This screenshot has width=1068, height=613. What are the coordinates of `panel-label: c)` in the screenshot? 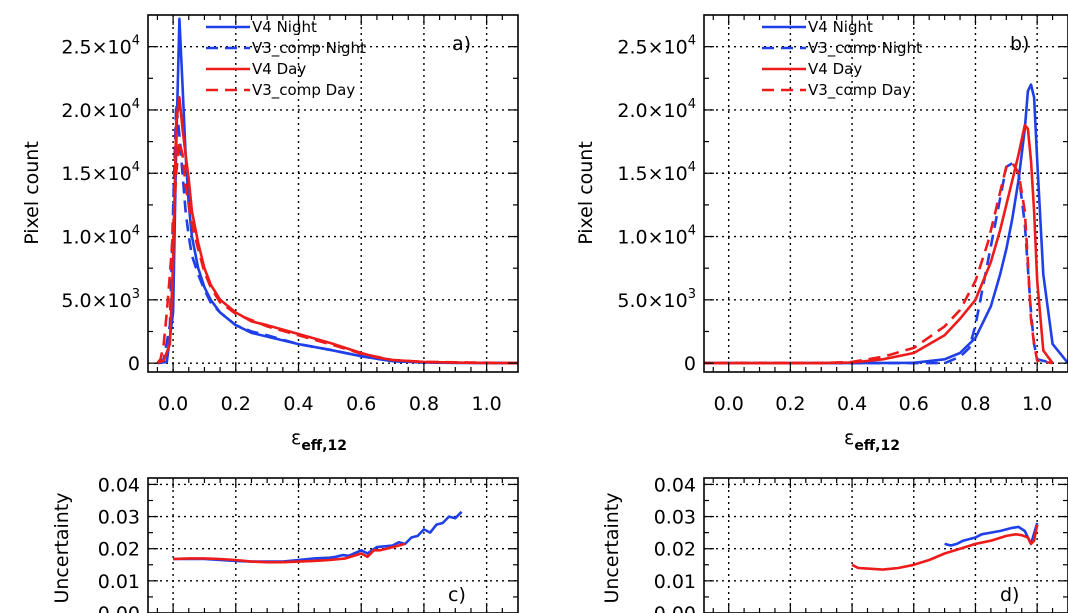 It's located at (457, 595).